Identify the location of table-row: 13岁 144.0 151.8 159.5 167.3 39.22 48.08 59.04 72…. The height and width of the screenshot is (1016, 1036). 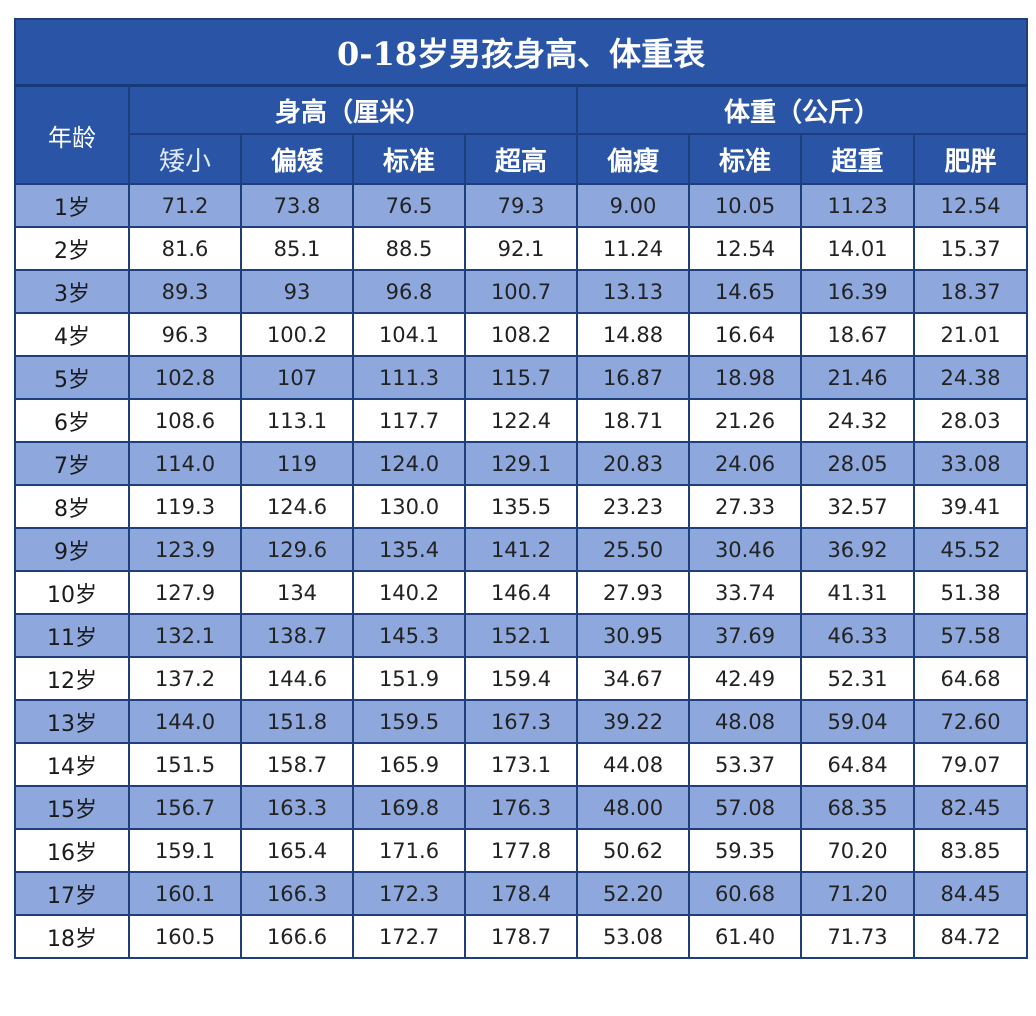
(521, 721).